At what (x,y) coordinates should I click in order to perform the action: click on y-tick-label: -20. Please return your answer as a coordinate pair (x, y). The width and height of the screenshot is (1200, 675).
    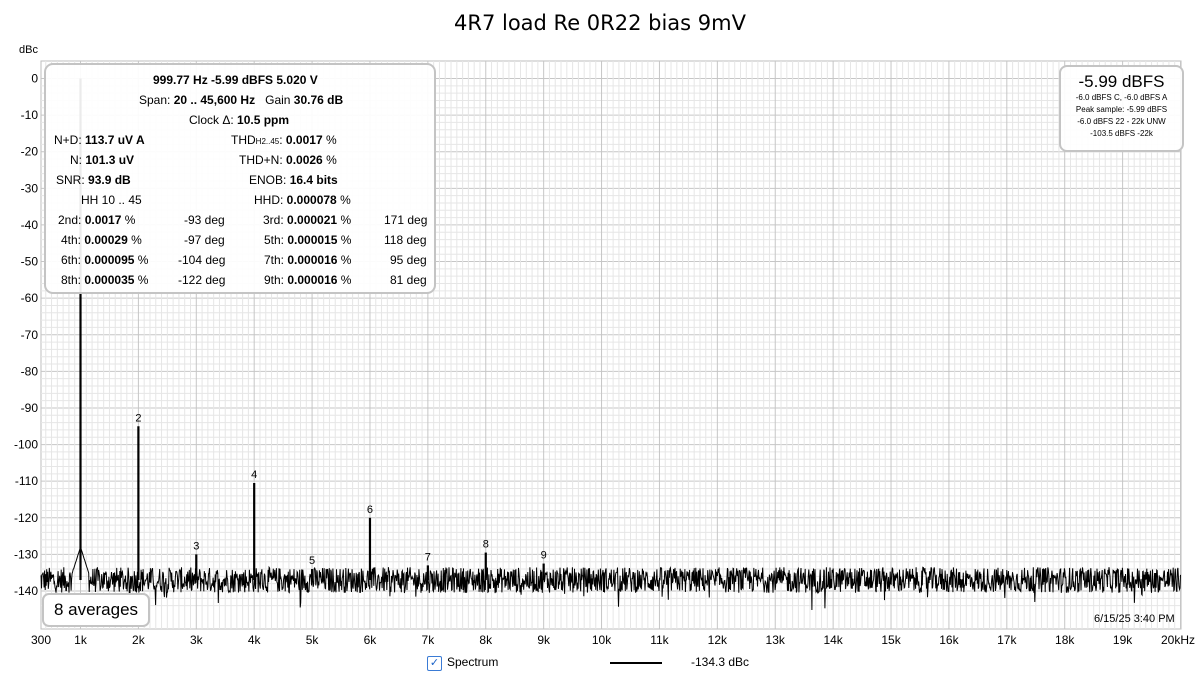
    Looking at the image, I should click on (30, 152).